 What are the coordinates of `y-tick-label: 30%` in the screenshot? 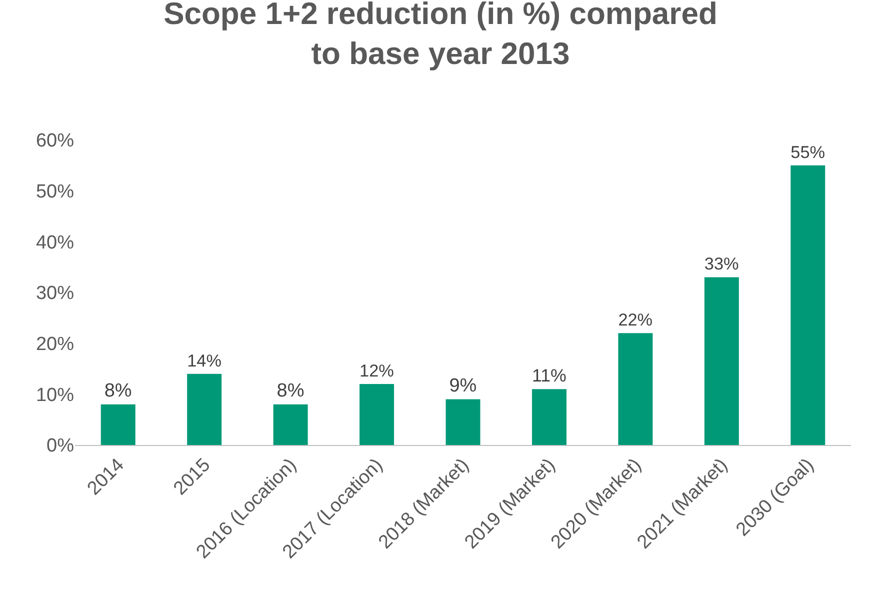 It's located at (55, 293).